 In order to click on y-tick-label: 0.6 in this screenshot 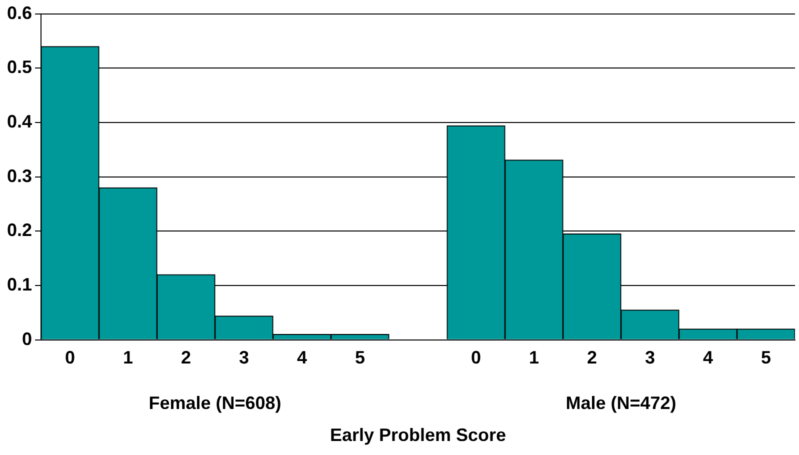, I will do `click(19, 12)`.